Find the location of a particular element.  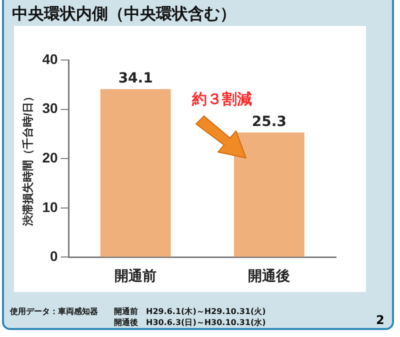

y-tick-label: 10 is located at coordinates (50, 206).